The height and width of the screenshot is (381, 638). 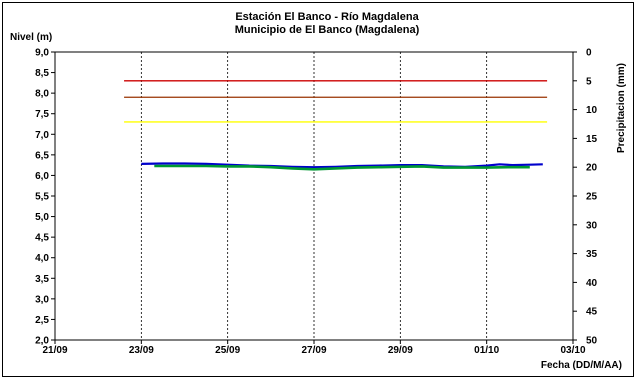 I want to click on data-series, so click(x=342, y=166).